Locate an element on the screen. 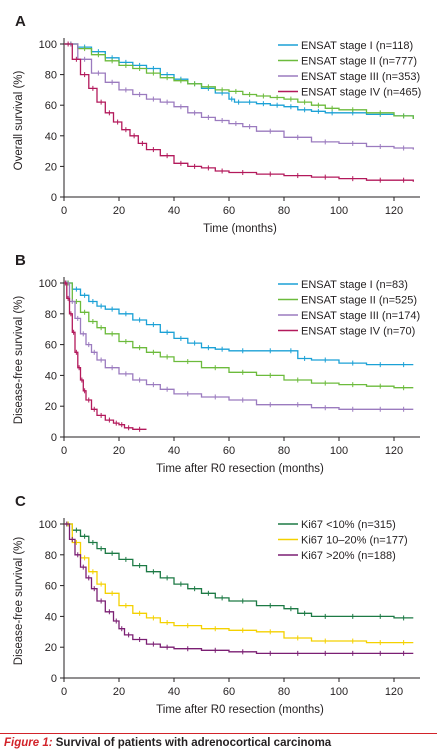 This screenshot has width=437, height=756. legend-label: Ki67 <10% (n=315) is located at coordinates (348, 525).